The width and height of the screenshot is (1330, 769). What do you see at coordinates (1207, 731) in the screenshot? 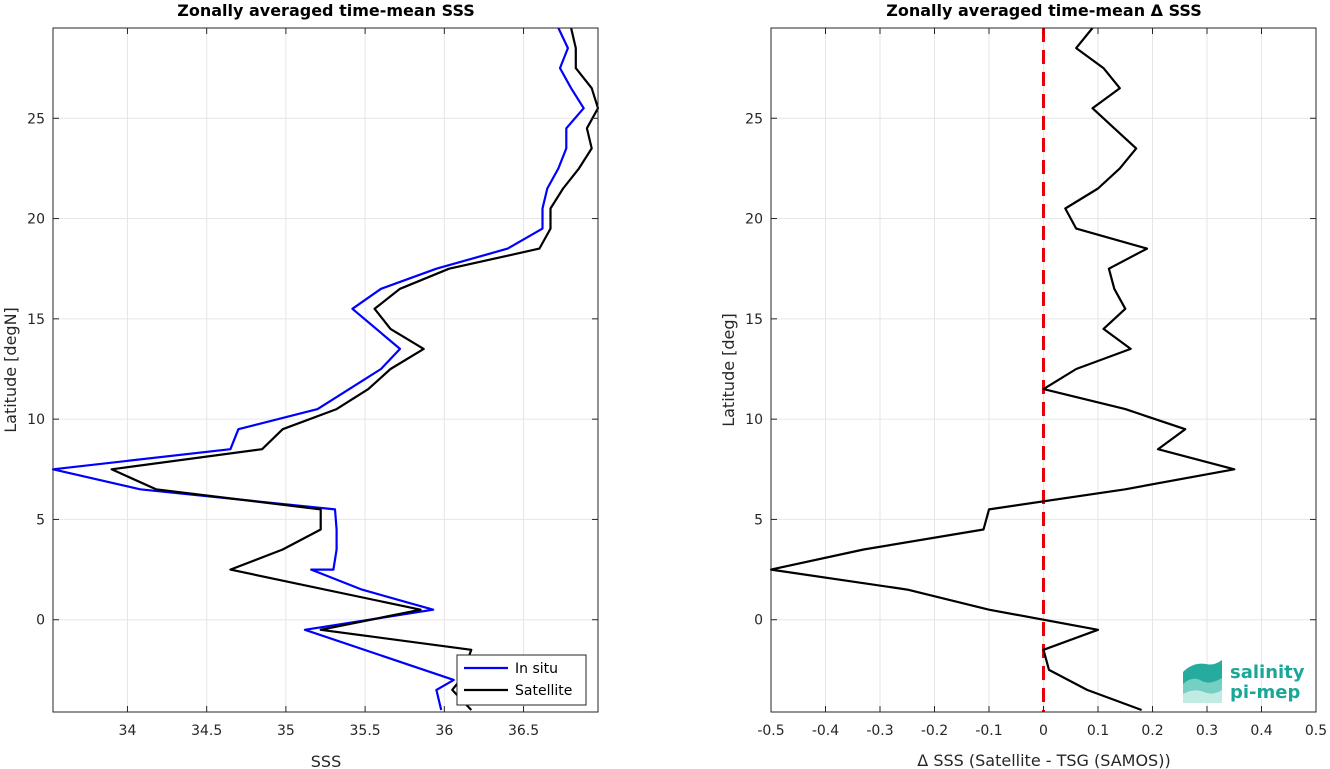
I see `x-tick-label: 0.3` at bounding box center [1207, 731].